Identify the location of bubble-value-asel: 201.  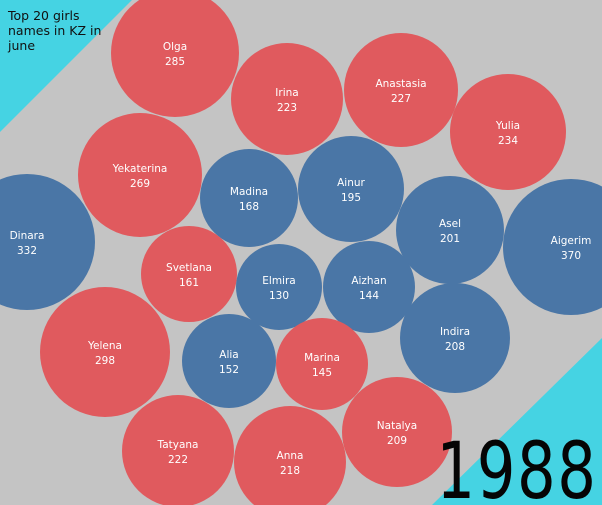
(450, 239).